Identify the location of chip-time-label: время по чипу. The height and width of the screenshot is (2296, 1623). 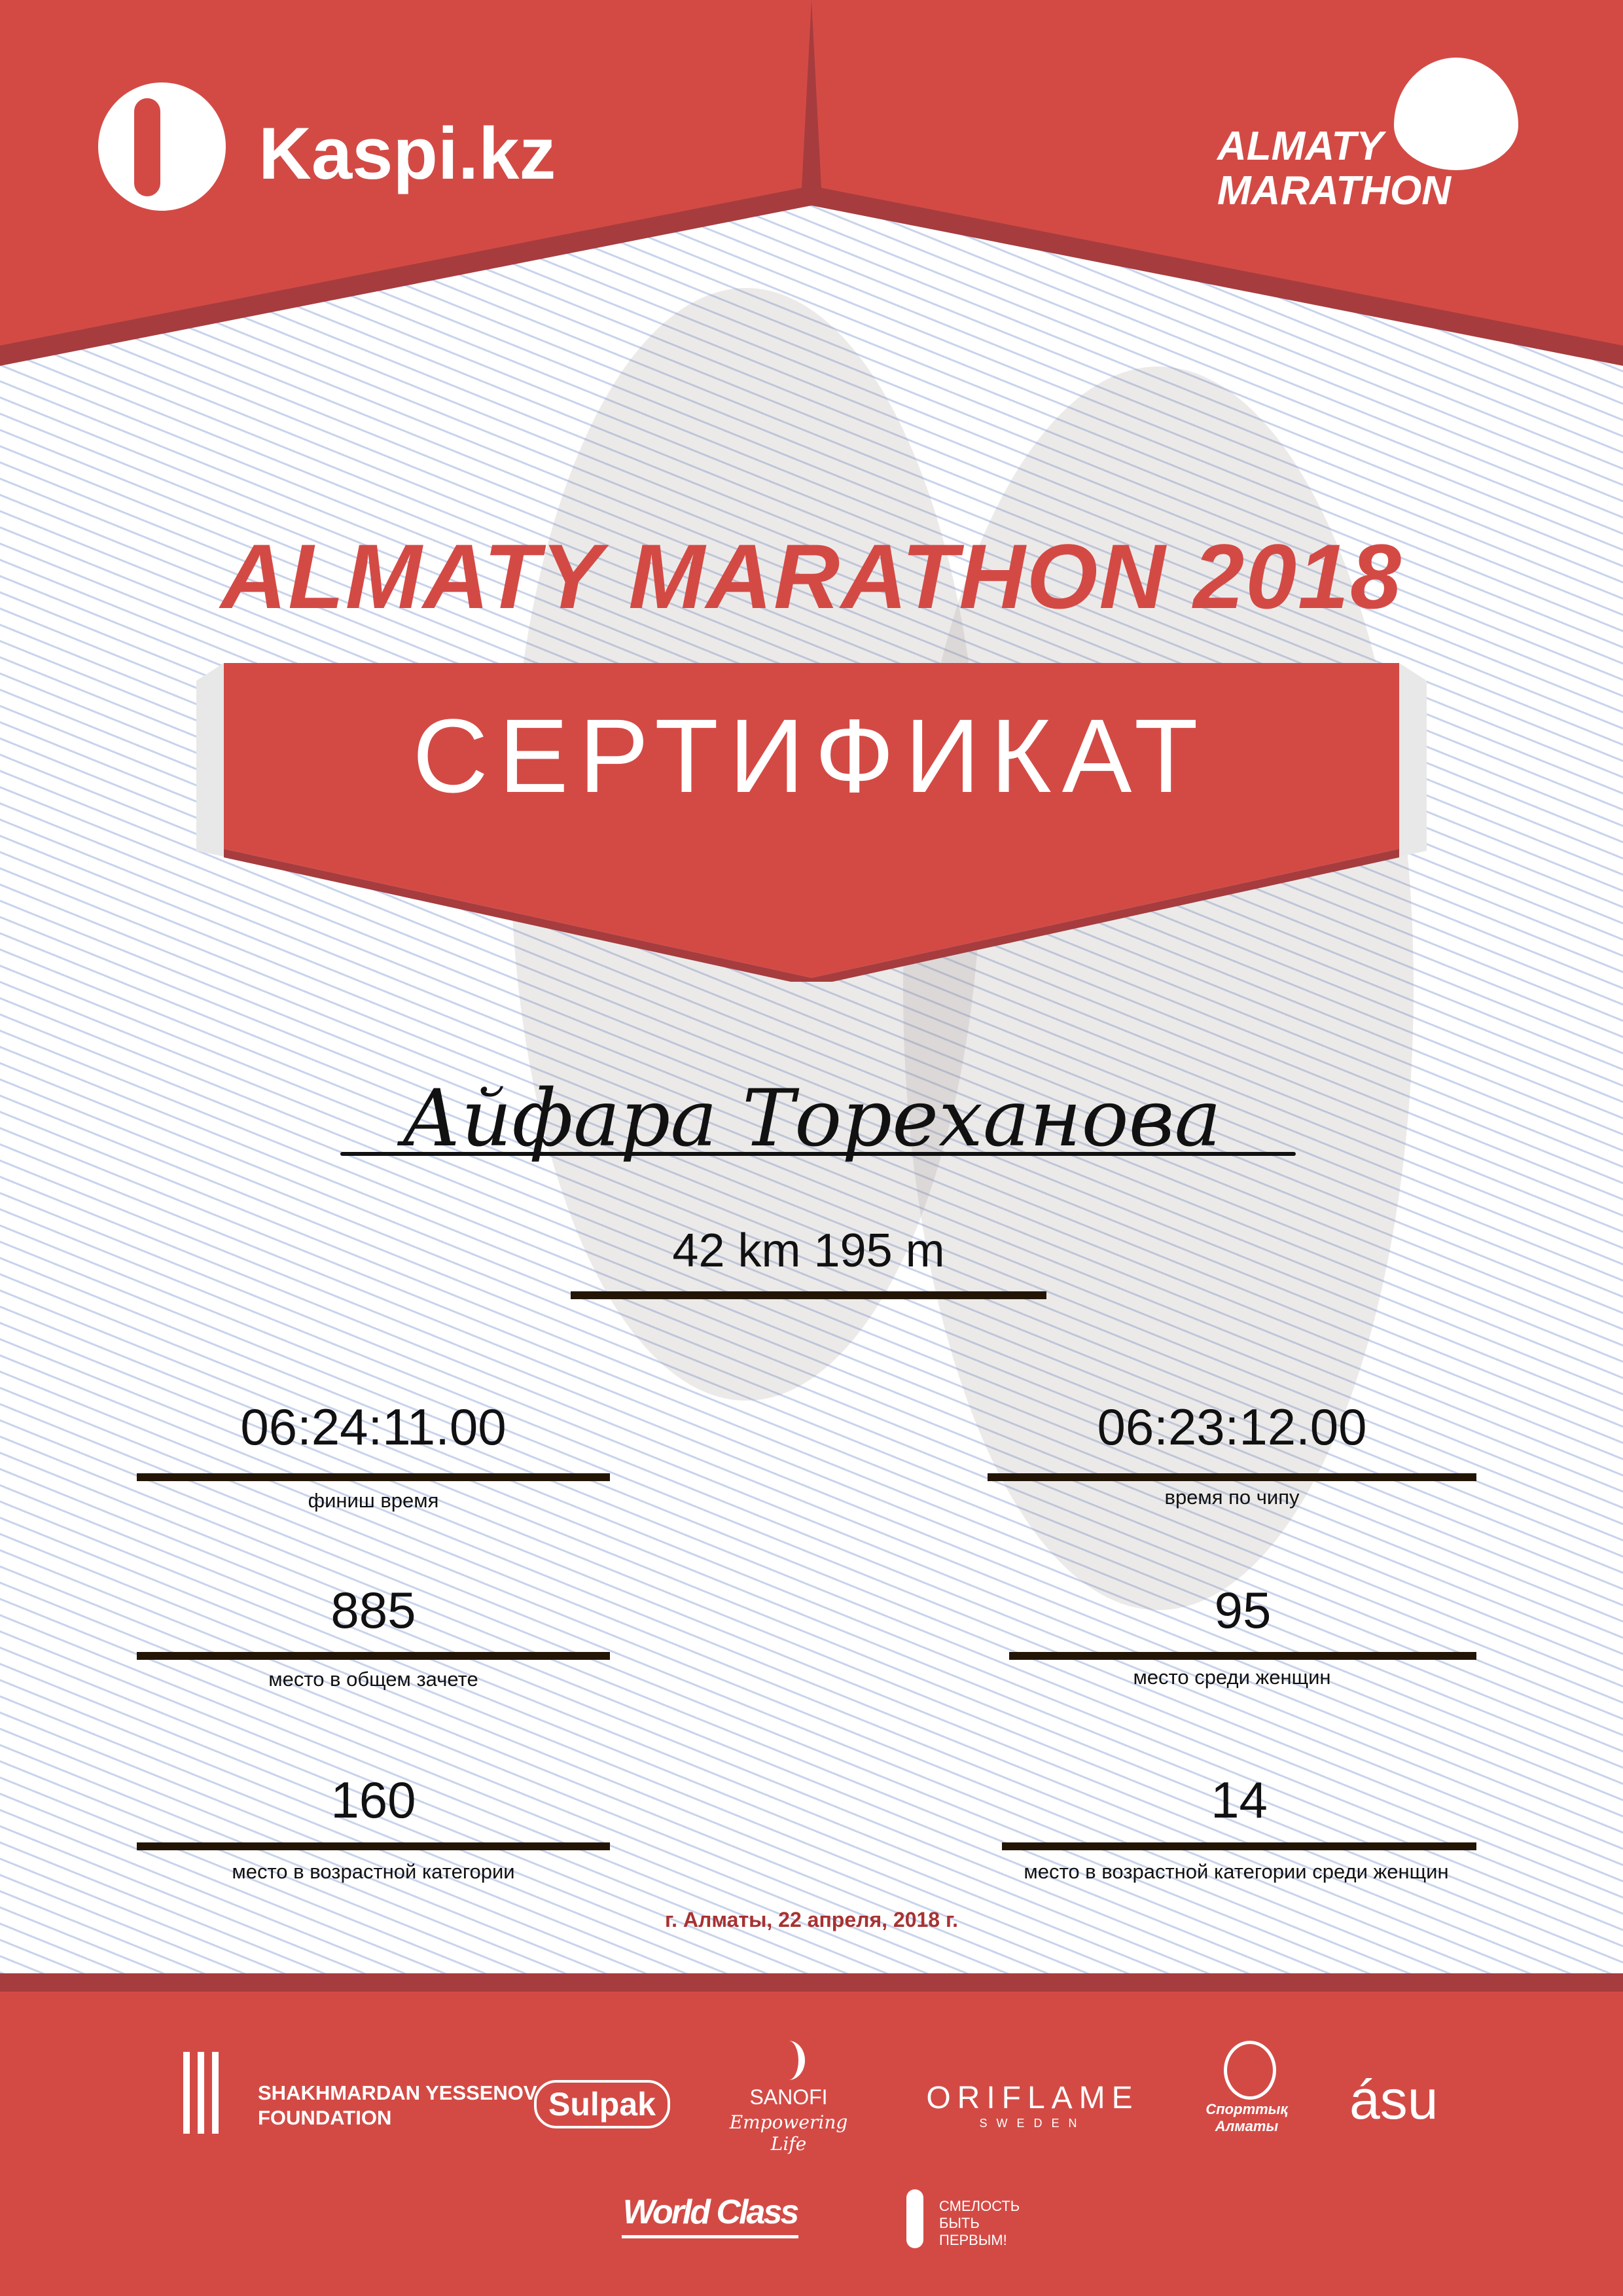
(1232, 1497).